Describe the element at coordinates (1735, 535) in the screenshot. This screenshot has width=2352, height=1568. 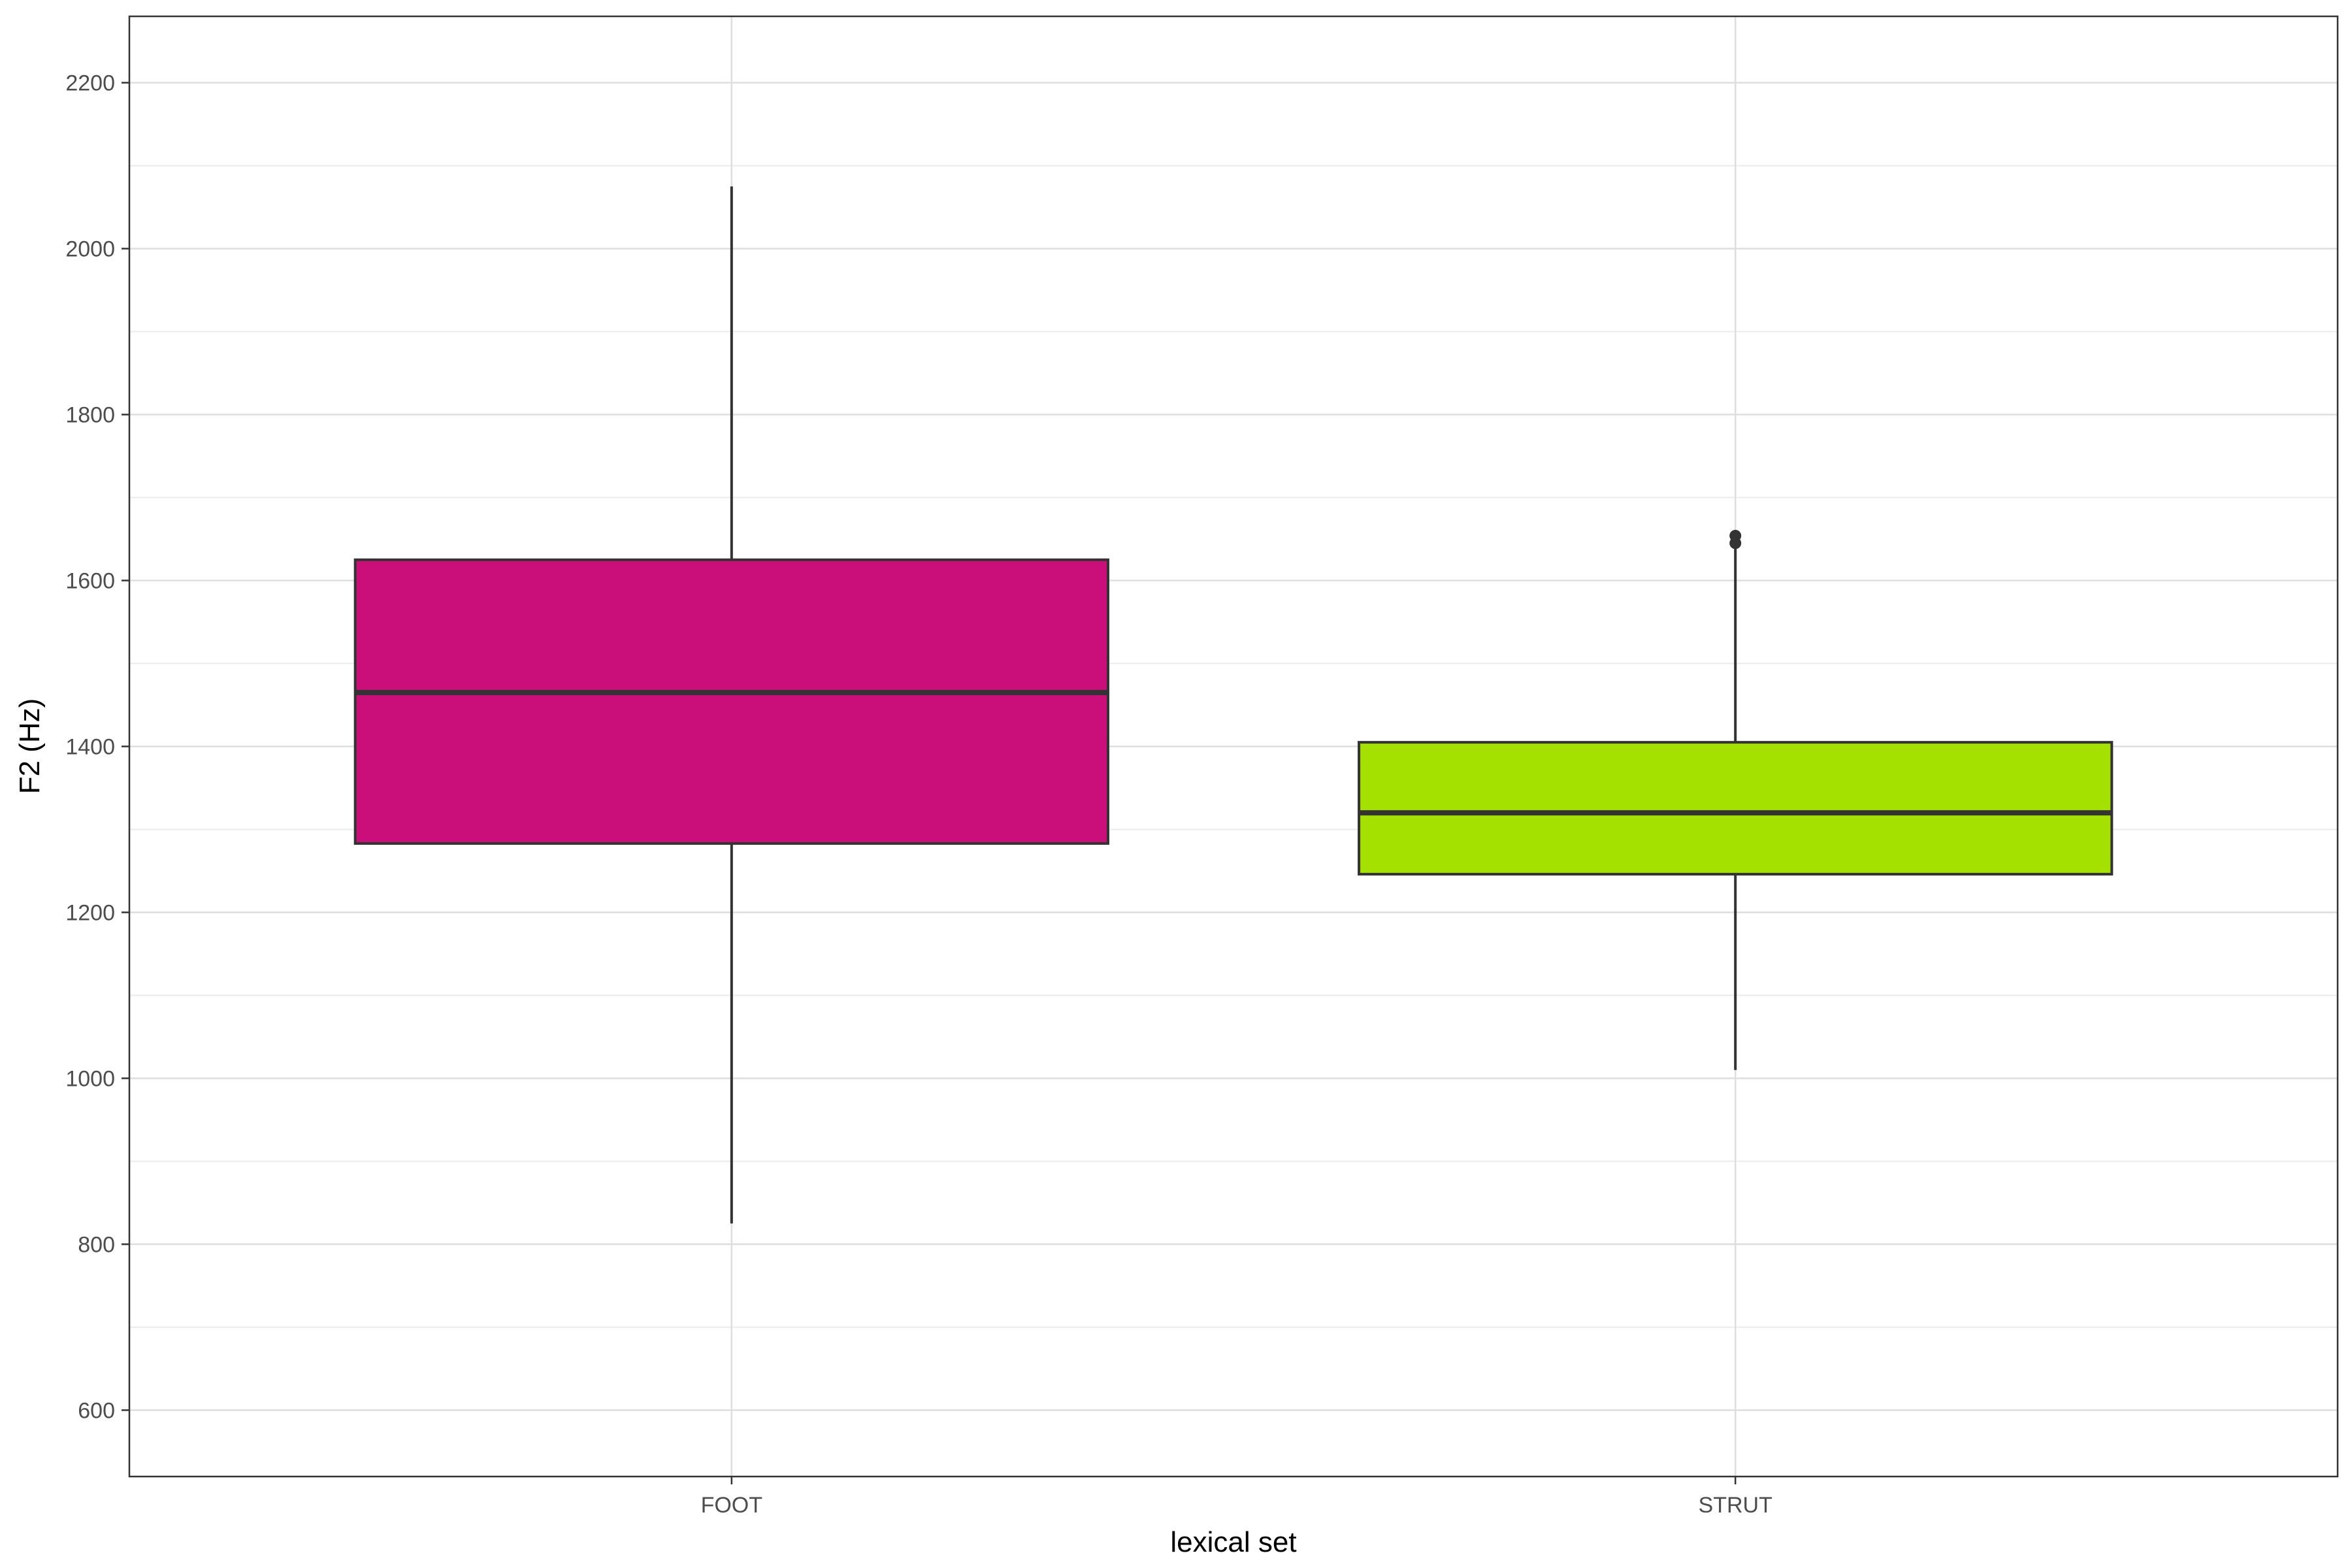
I see `outlier-point` at that location.